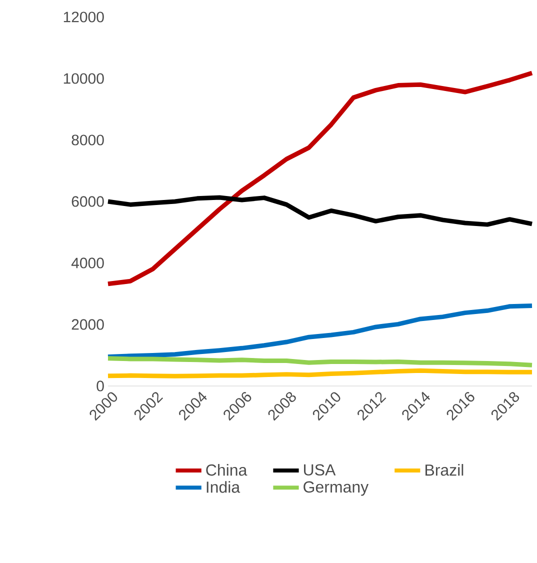 The image size is (537, 563). What do you see at coordinates (87, 263) in the screenshot?
I see `y-tick-label: 4000` at bounding box center [87, 263].